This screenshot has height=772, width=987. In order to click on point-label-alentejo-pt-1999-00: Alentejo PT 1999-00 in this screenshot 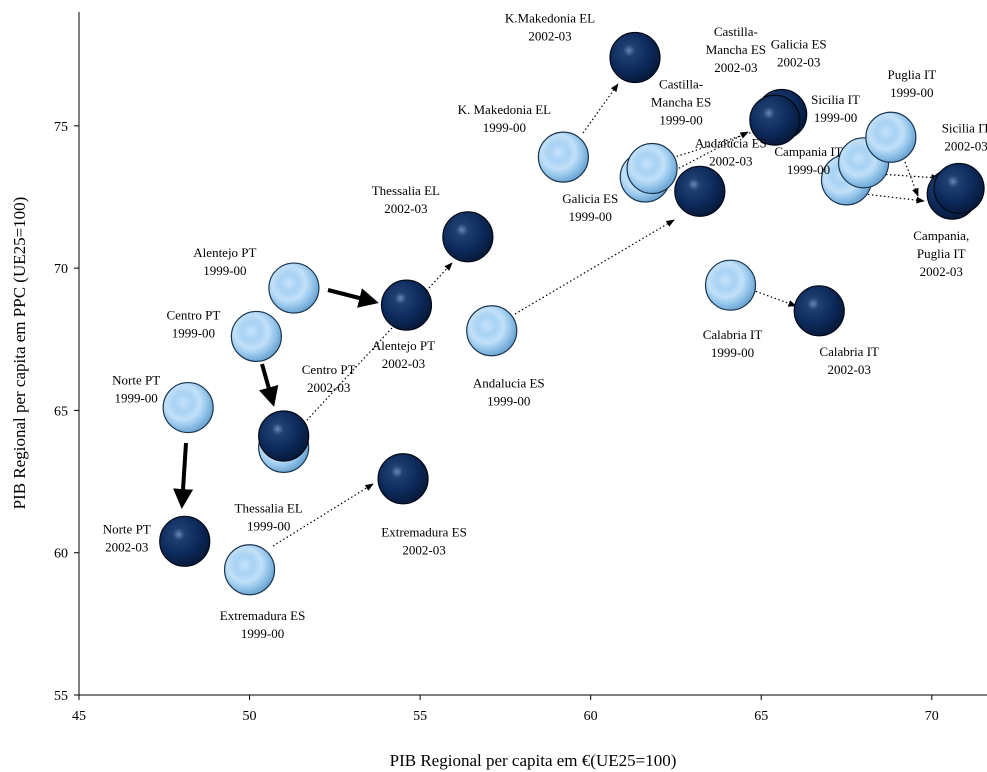, I will do `click(224, 261)`.